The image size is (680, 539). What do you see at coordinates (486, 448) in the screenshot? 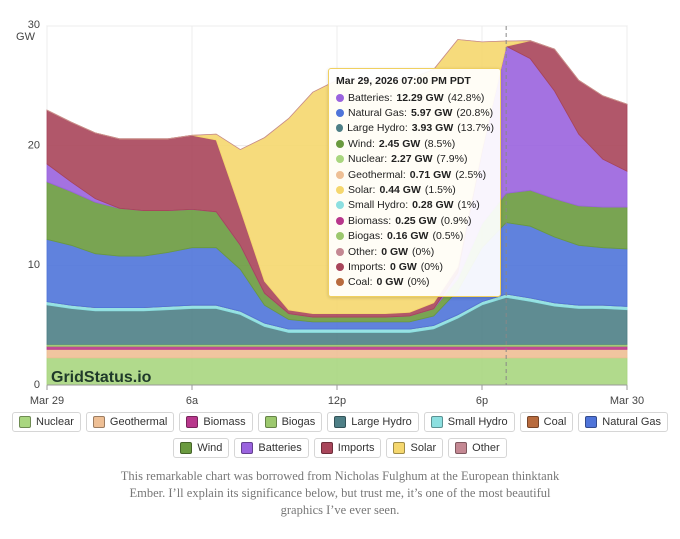
I see `legend-label: Other` at bounding box center [486, 448].